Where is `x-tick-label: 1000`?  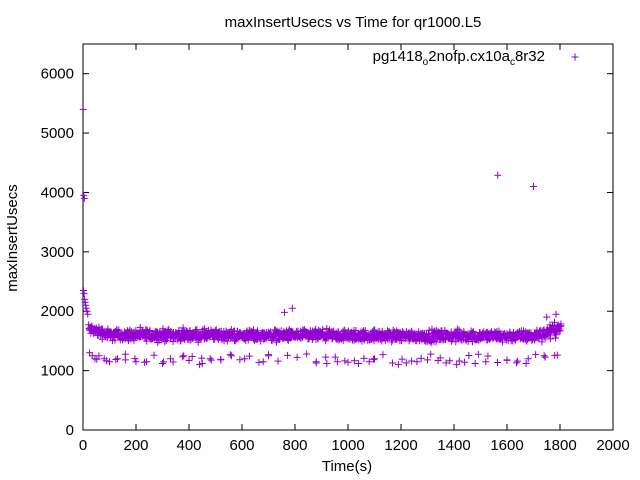
x-tick-label: 1000 is located at coordinates (347, 445).